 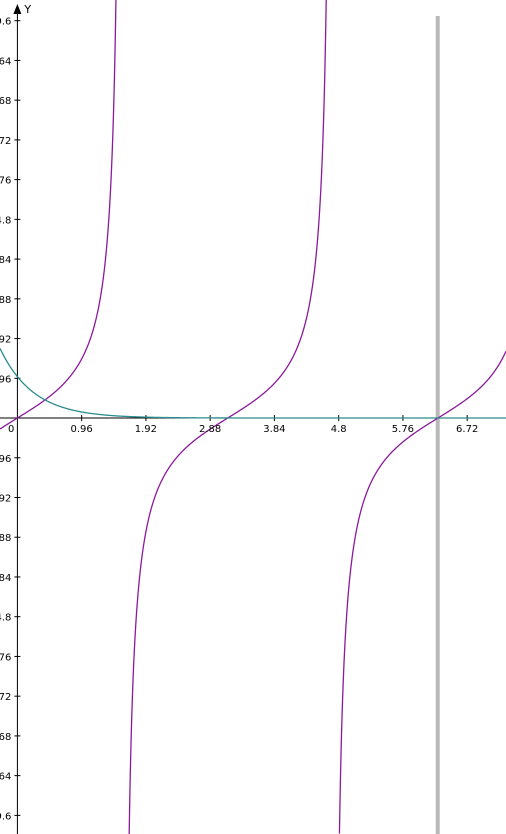 What do you see at coordinates (5, 260) in the screenshot?
I see `y-tick-label: 3.84` at bounding box center [5, 260].